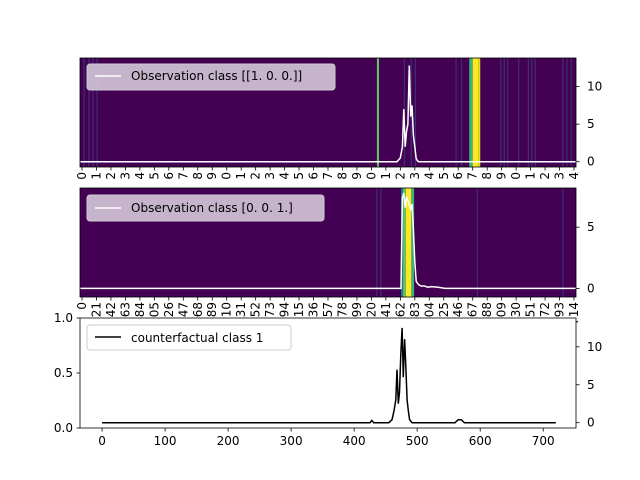  I want to click on x-tick-label: 300, so click(291, 441).